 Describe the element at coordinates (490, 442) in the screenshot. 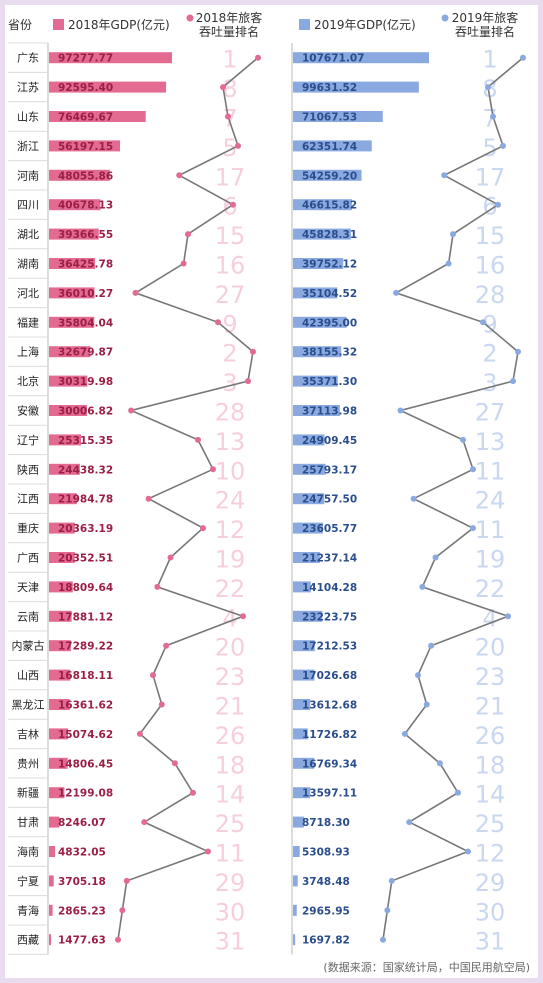

I see `rank2019-label: 13` at that location.